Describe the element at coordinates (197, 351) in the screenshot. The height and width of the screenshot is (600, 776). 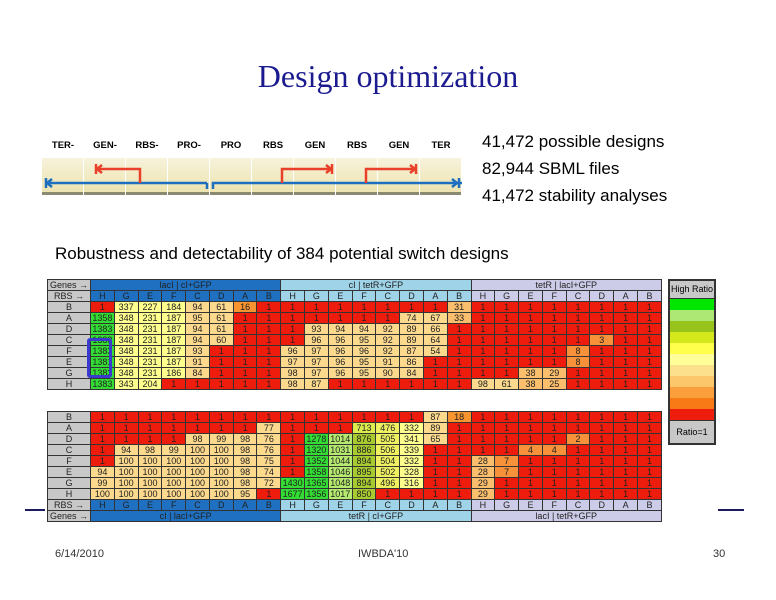
I see `heatmap-cell: 93` at that location.